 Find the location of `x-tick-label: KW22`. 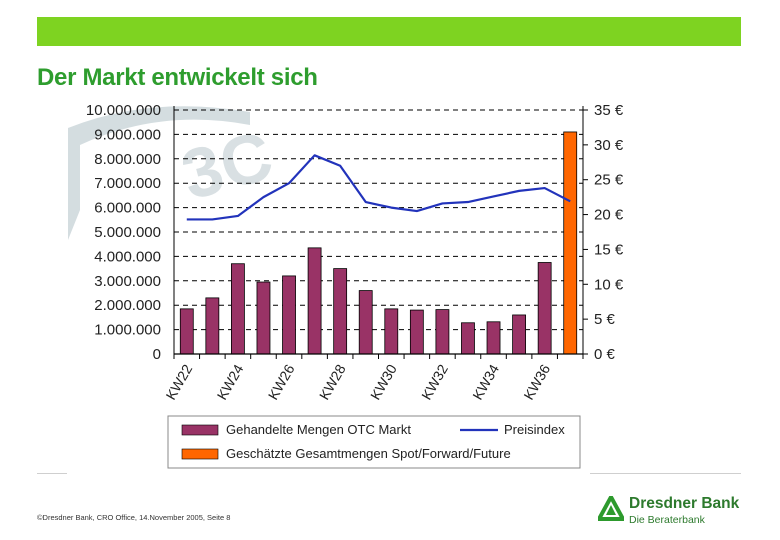

x-tick-label: KW22 is located at coordinates (178, 381).